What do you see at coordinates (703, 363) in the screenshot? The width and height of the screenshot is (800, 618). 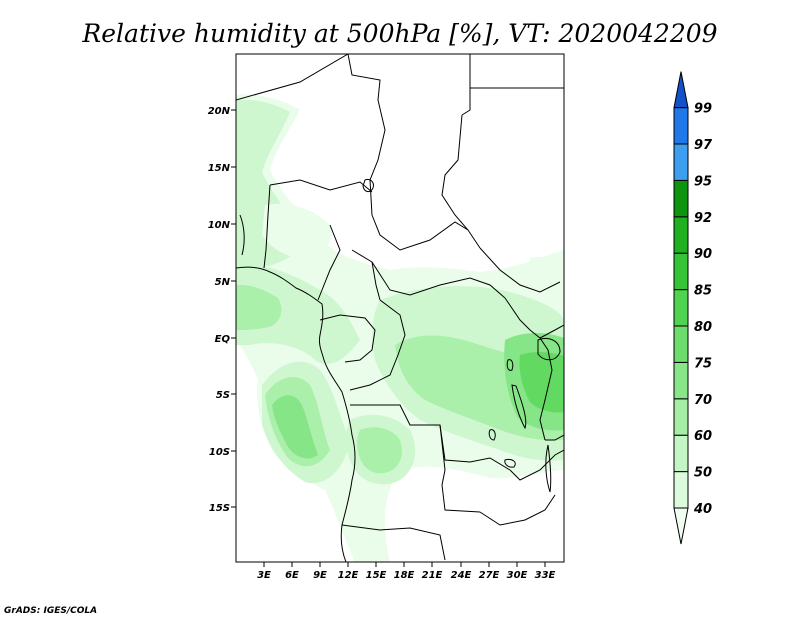 I see `colorbar-label: 75` at bounding box center [703, 363].